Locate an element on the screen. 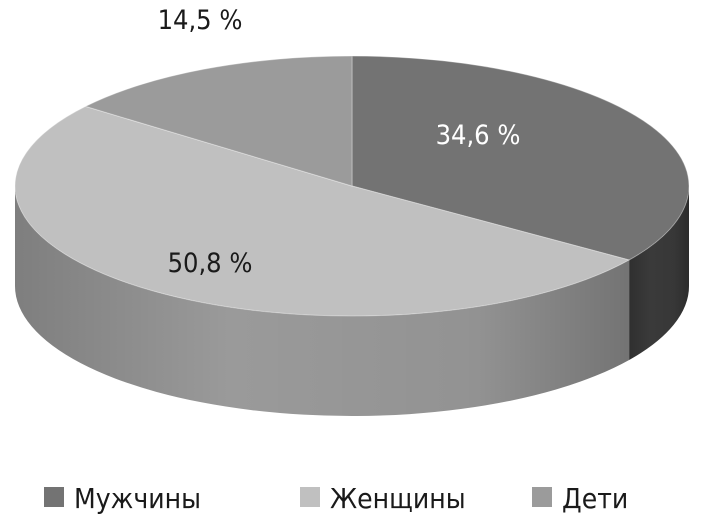  slice-label-women: 50,8 % is located at coordinates (210, 263).